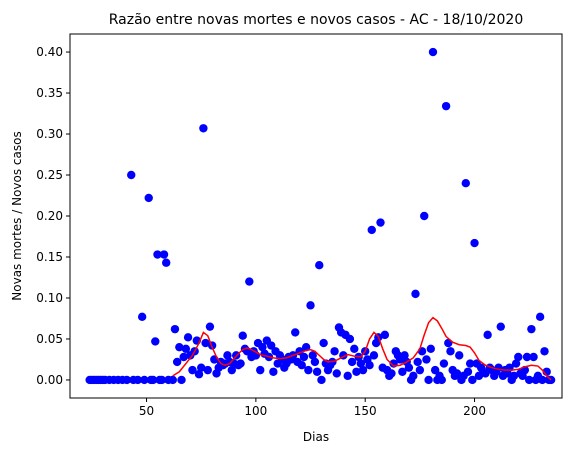 The width and height of the screenshot is (576, 453). Describe the element at coordinates (49, 175) in the screenshot. I see `y-tick-label: 0.25` at that location.